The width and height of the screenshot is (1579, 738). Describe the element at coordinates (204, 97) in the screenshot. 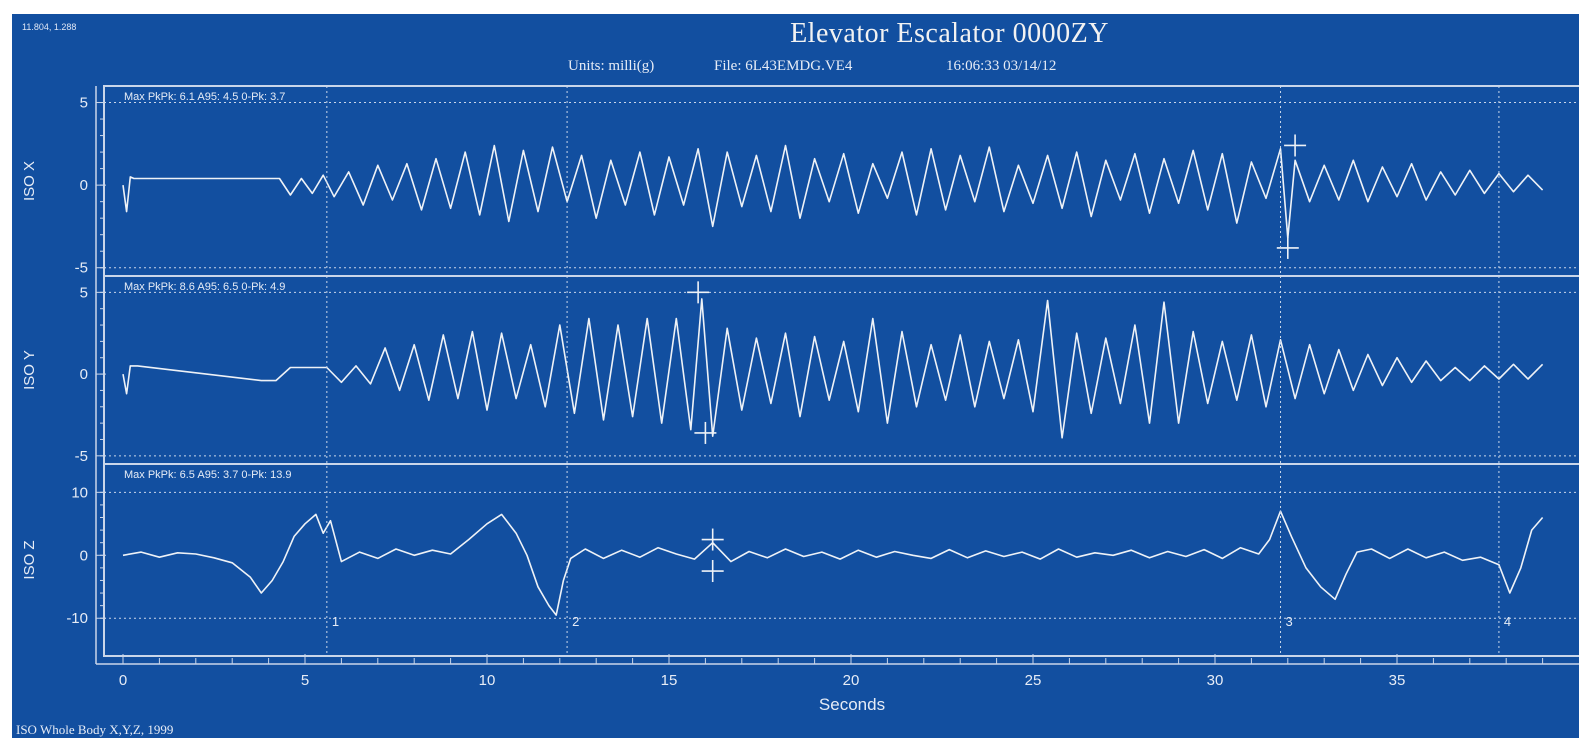

I see `panel-stats: Max PkPk: 6.1 A95: 4.5 0-Pk: 3.7` at that location.